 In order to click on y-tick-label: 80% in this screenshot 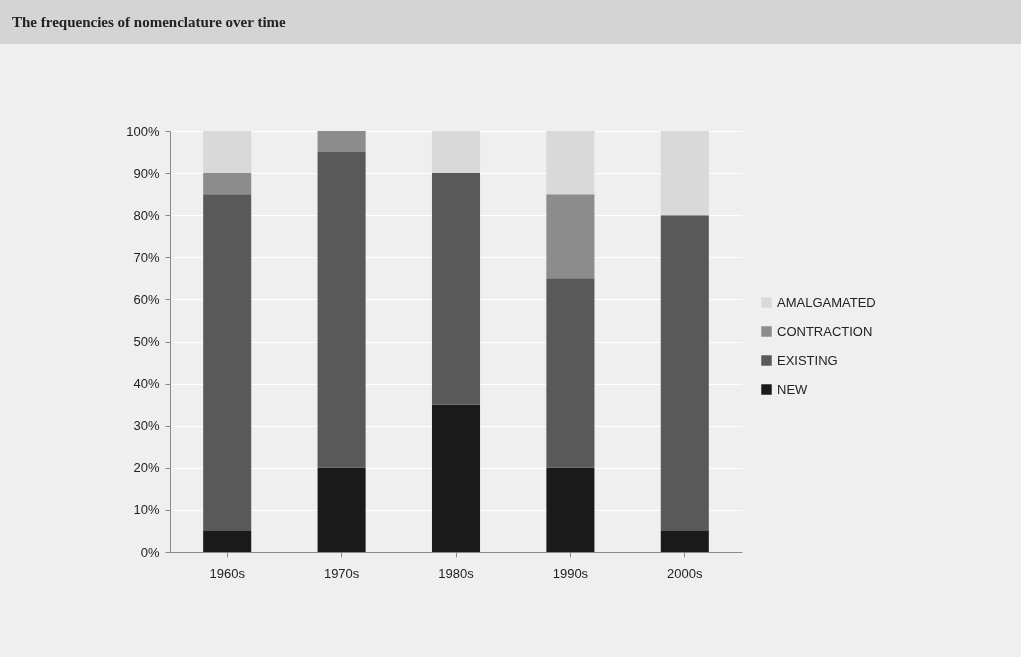, I will do `click(146, 215)`.